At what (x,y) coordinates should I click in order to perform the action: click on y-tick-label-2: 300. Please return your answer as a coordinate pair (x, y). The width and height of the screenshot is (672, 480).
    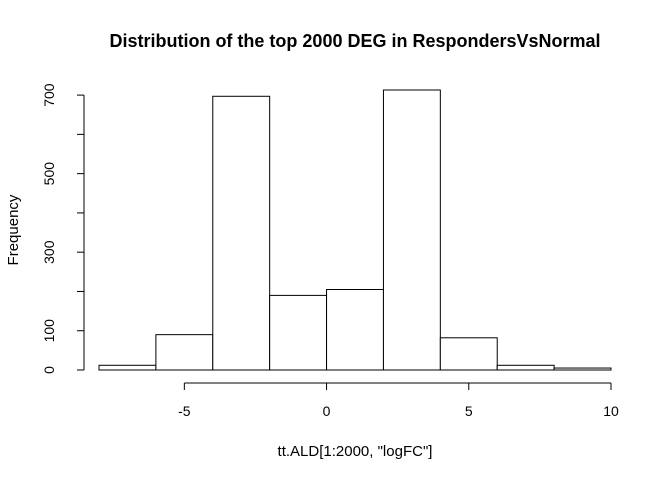
    Looking at the image, I should click on (49, 252).